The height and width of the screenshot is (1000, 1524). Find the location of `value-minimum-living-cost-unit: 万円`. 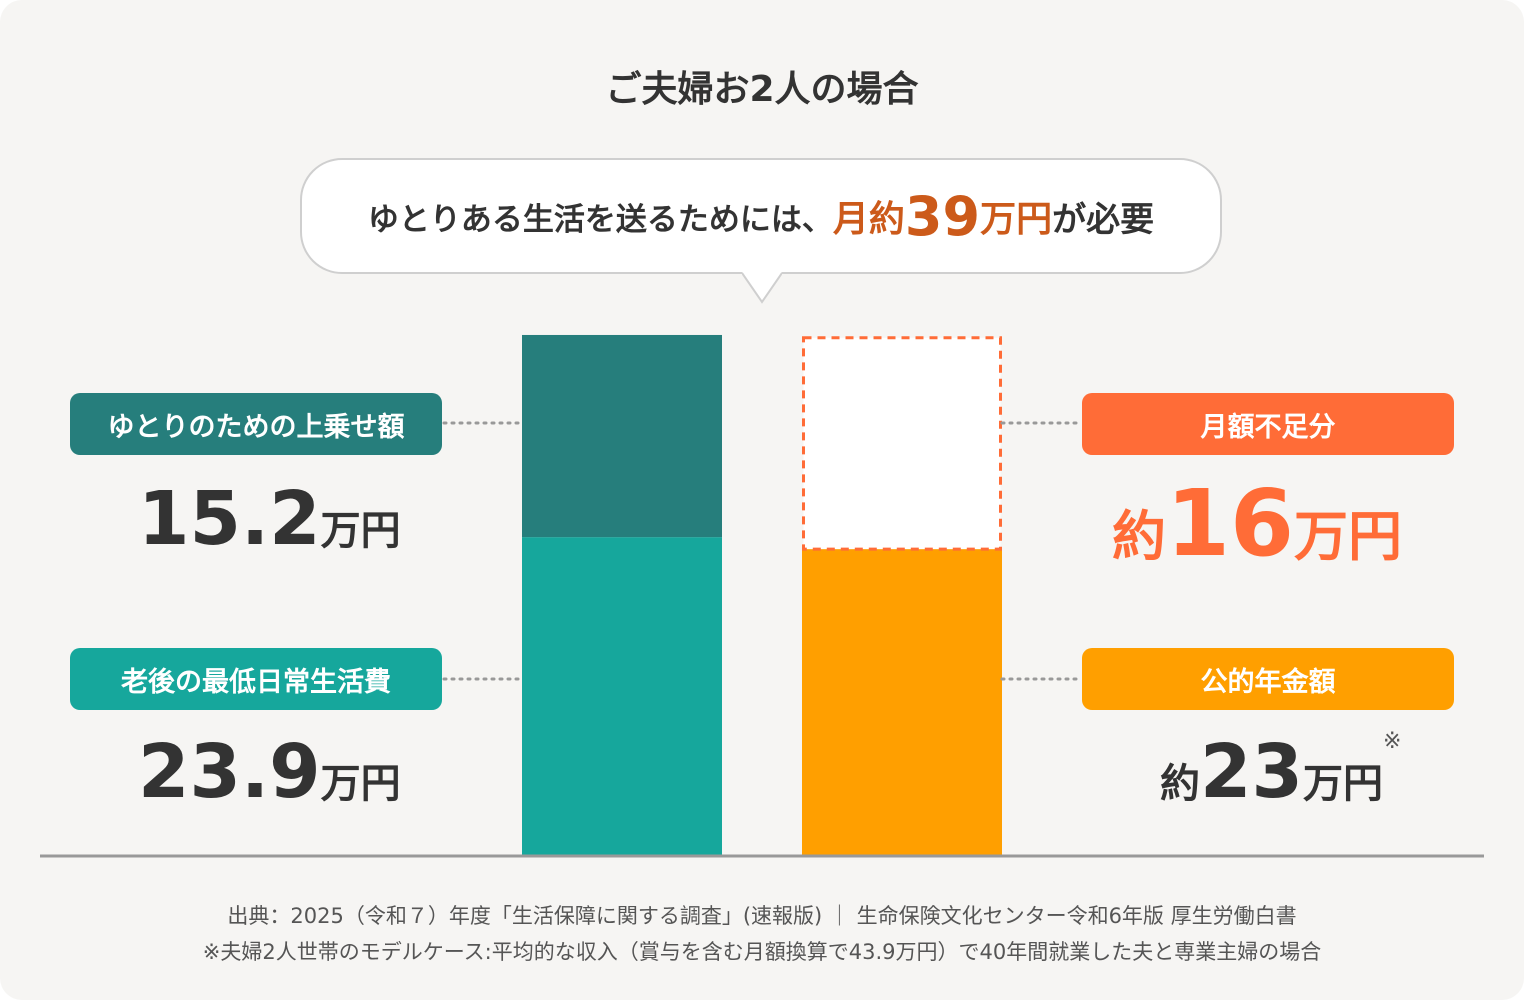

value-minimum-living-cost-unit: 万円 is located at coordinates (360, 784).